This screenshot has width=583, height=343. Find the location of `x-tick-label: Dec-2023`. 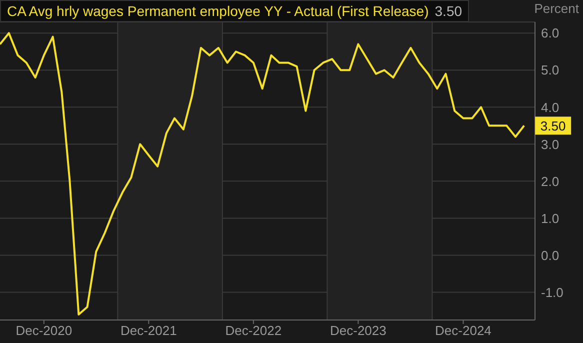

x-tick-label: Dec-2023 is located at coordinates (358, 330).